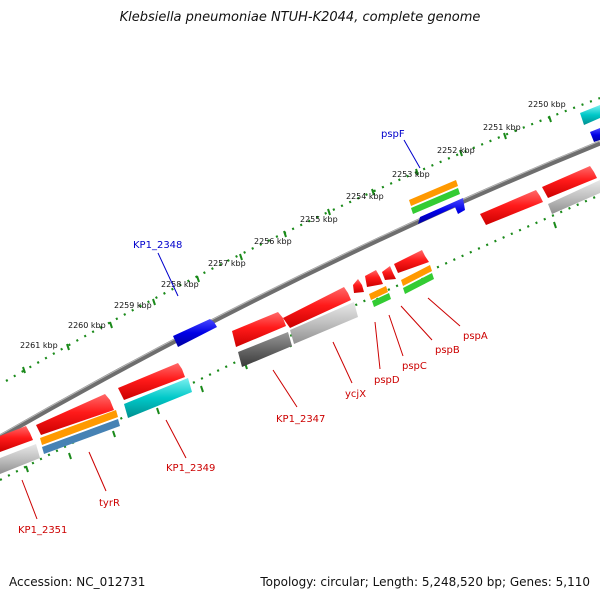 The image size is (600, 600). Describe the element at coordinates (414, 366) in the screenshot. I see `label-pspC: pspC` at that location.